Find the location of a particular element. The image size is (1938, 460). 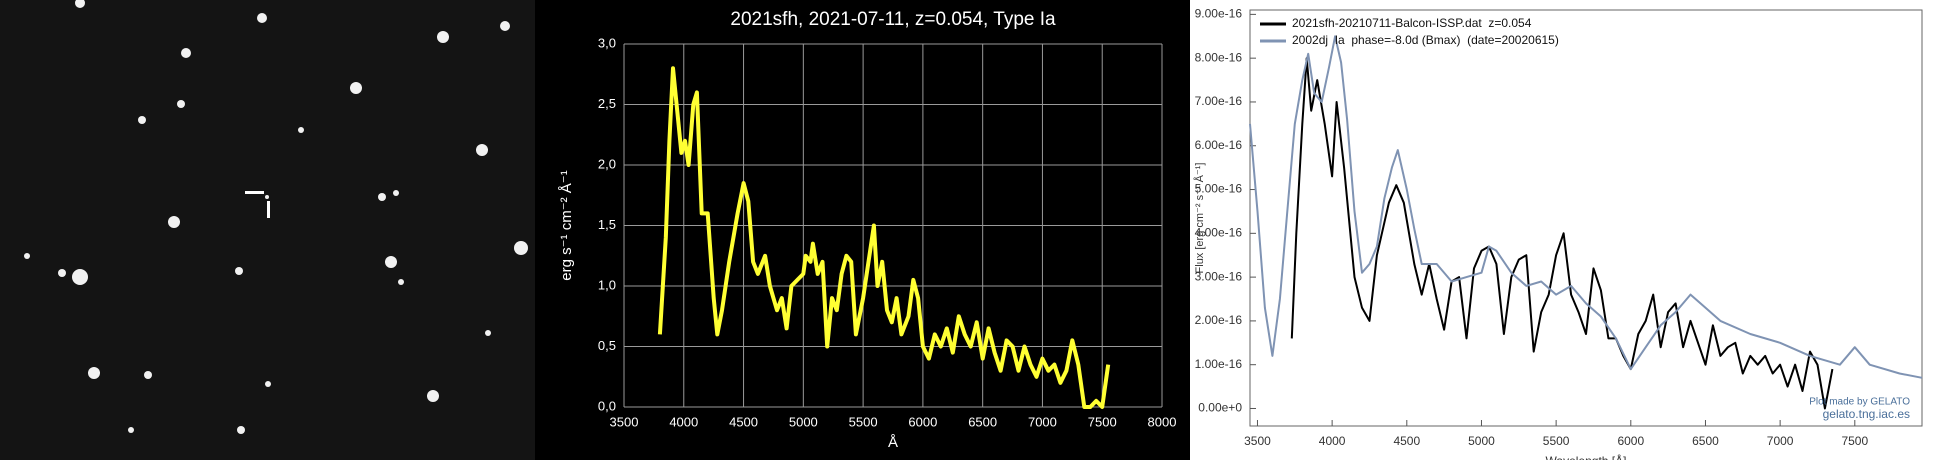

watermark: gelato.tng.iac.es is located at coordinates (1866, 414).